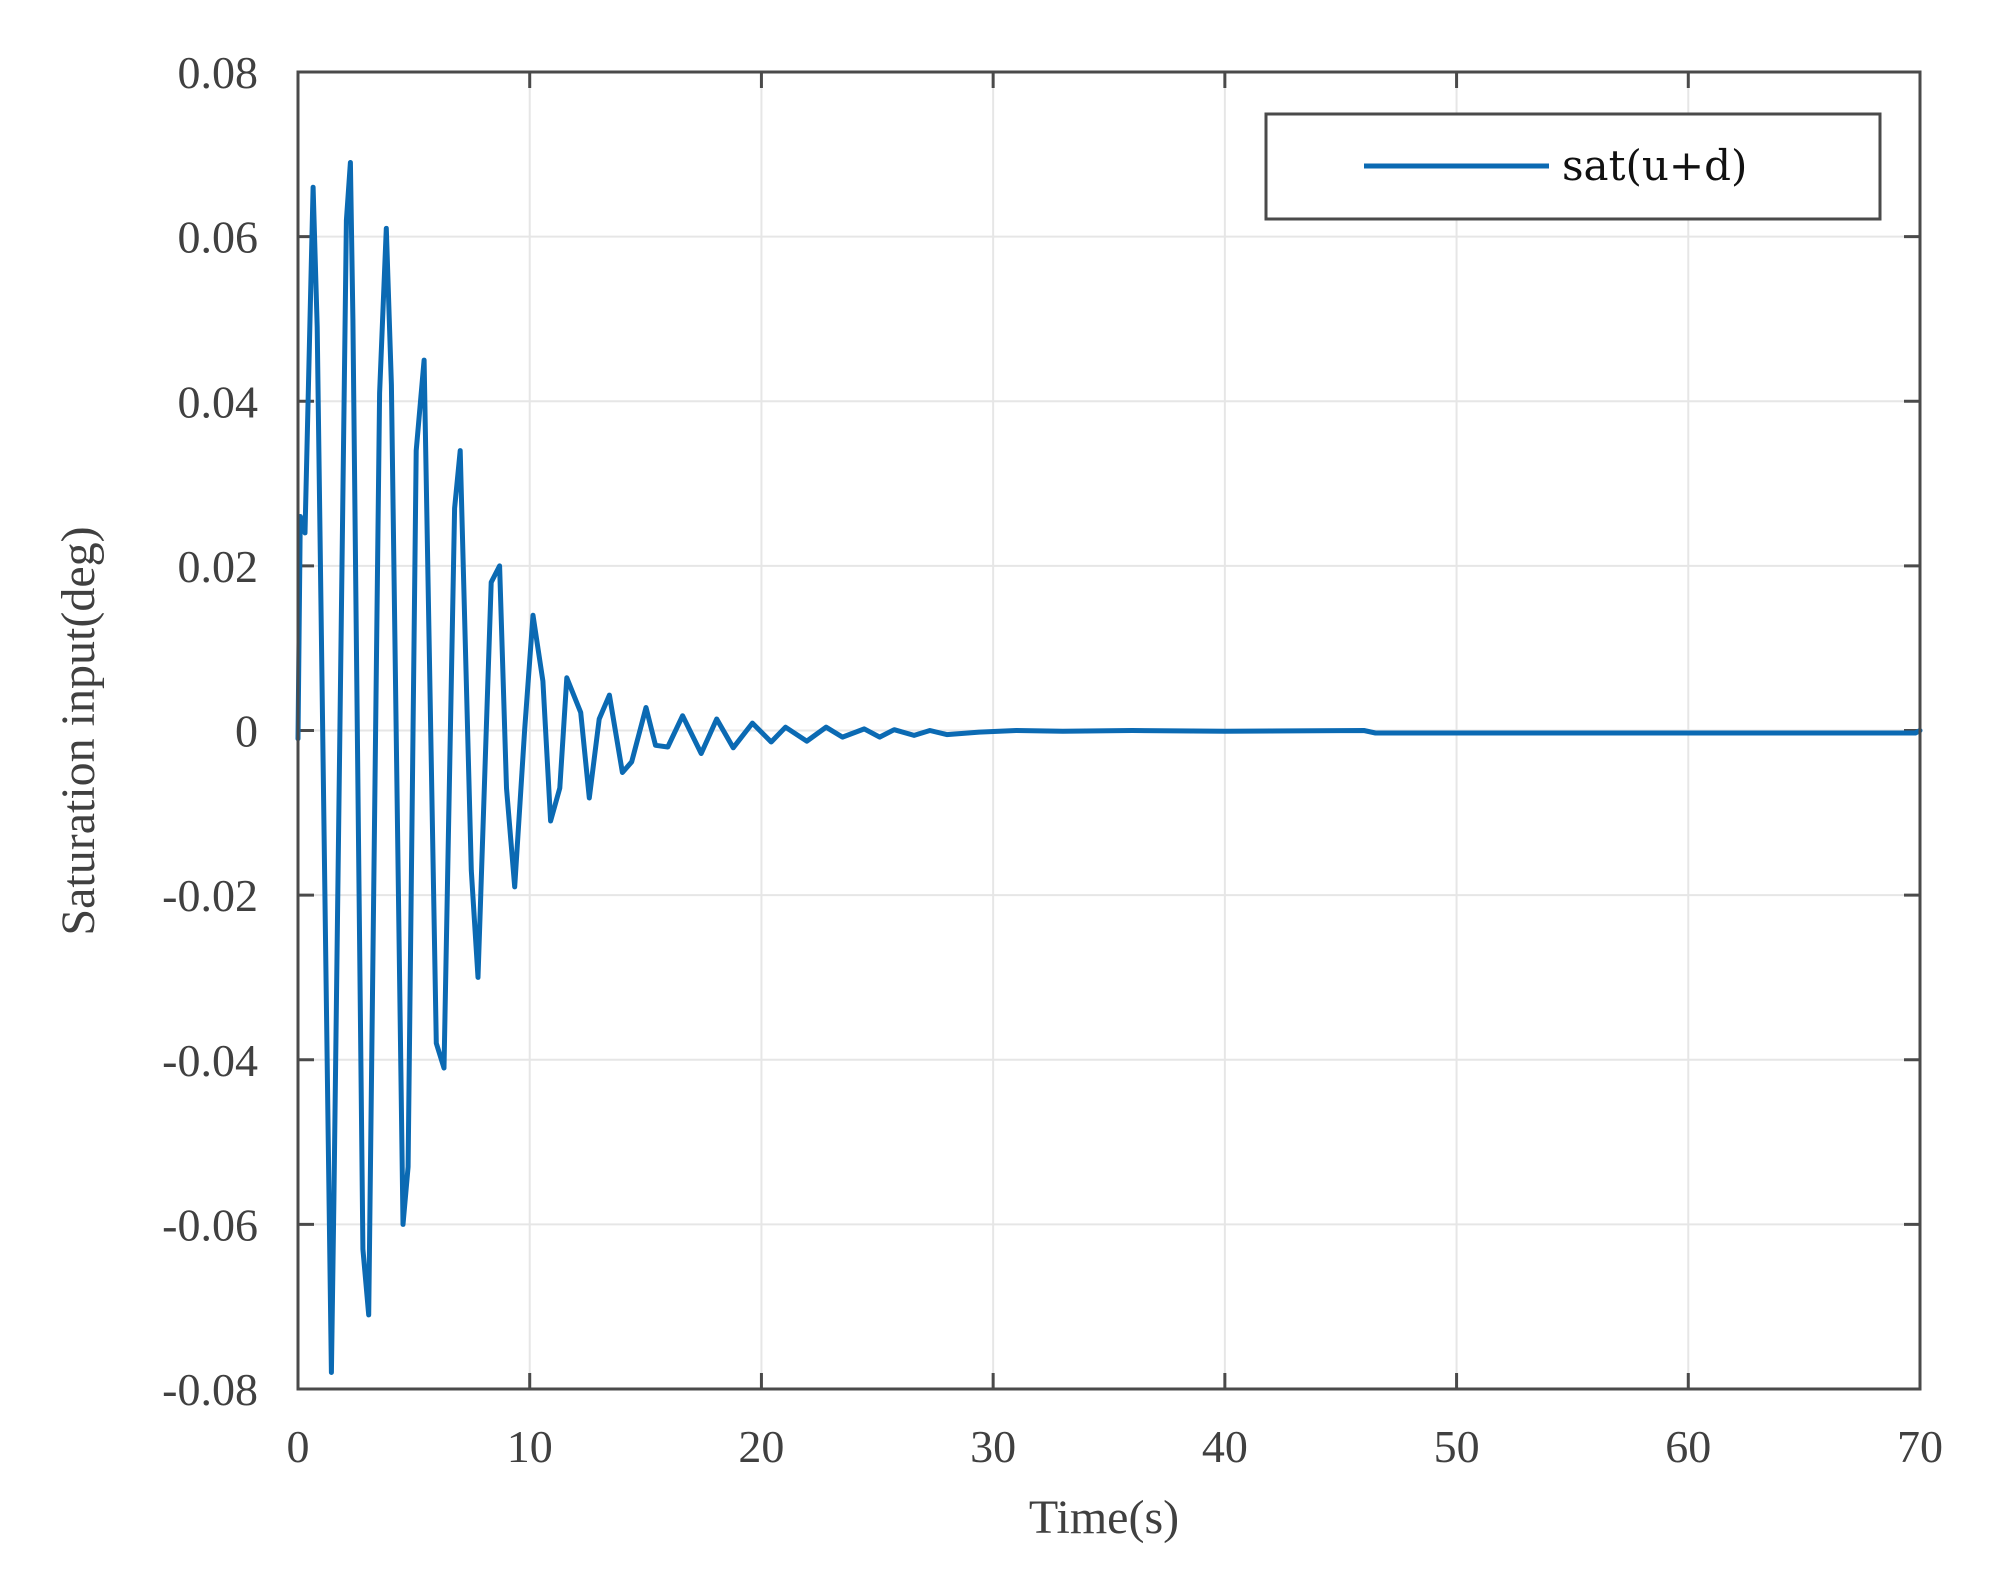 This screenshot has width=1989, height=1571. What do you see at coordinates (210, 895) in the screenshot?
I see `y-tick-label: -0.02` at bounding box center [210, 895].